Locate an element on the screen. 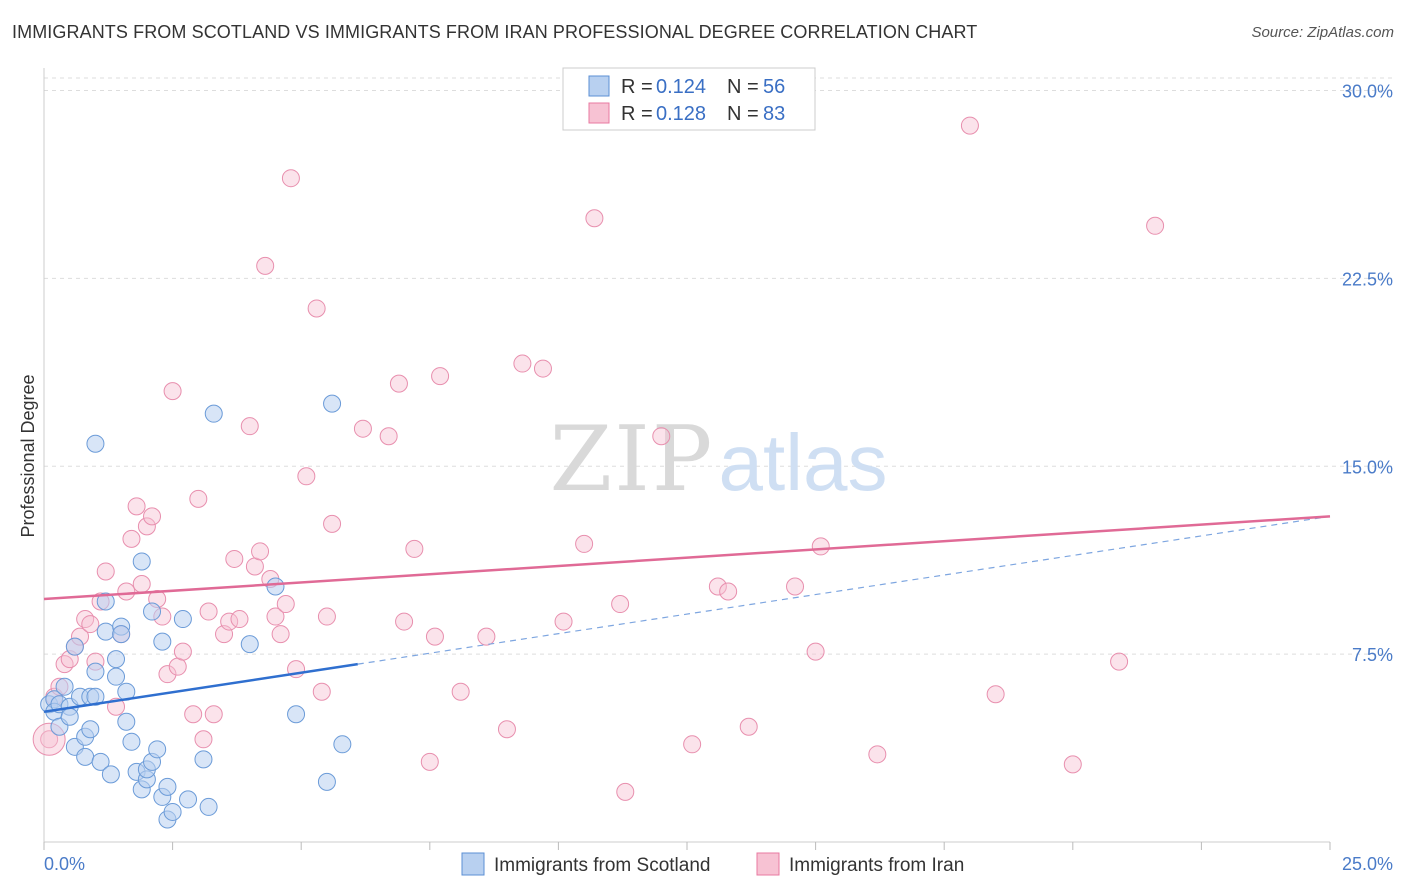 The image size is (1406, 892). legend-n-label-iran: N = is located at coordinates (743, 114).